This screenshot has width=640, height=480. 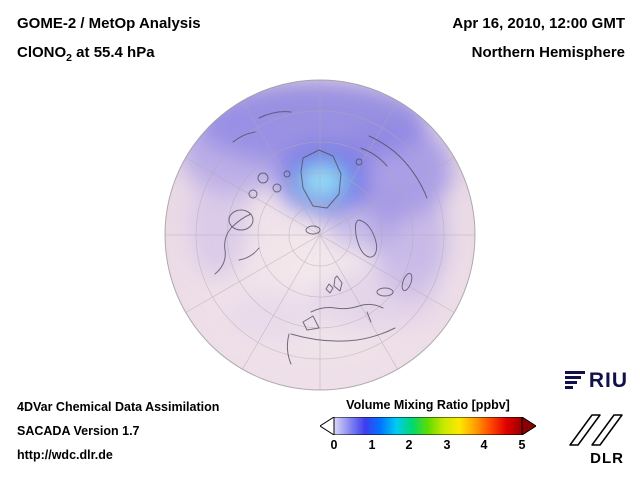 What do you see at coordinates (528, 426) in the screenshot?
I see `colorbar-arrow-right` at bounding box center [528, 426].